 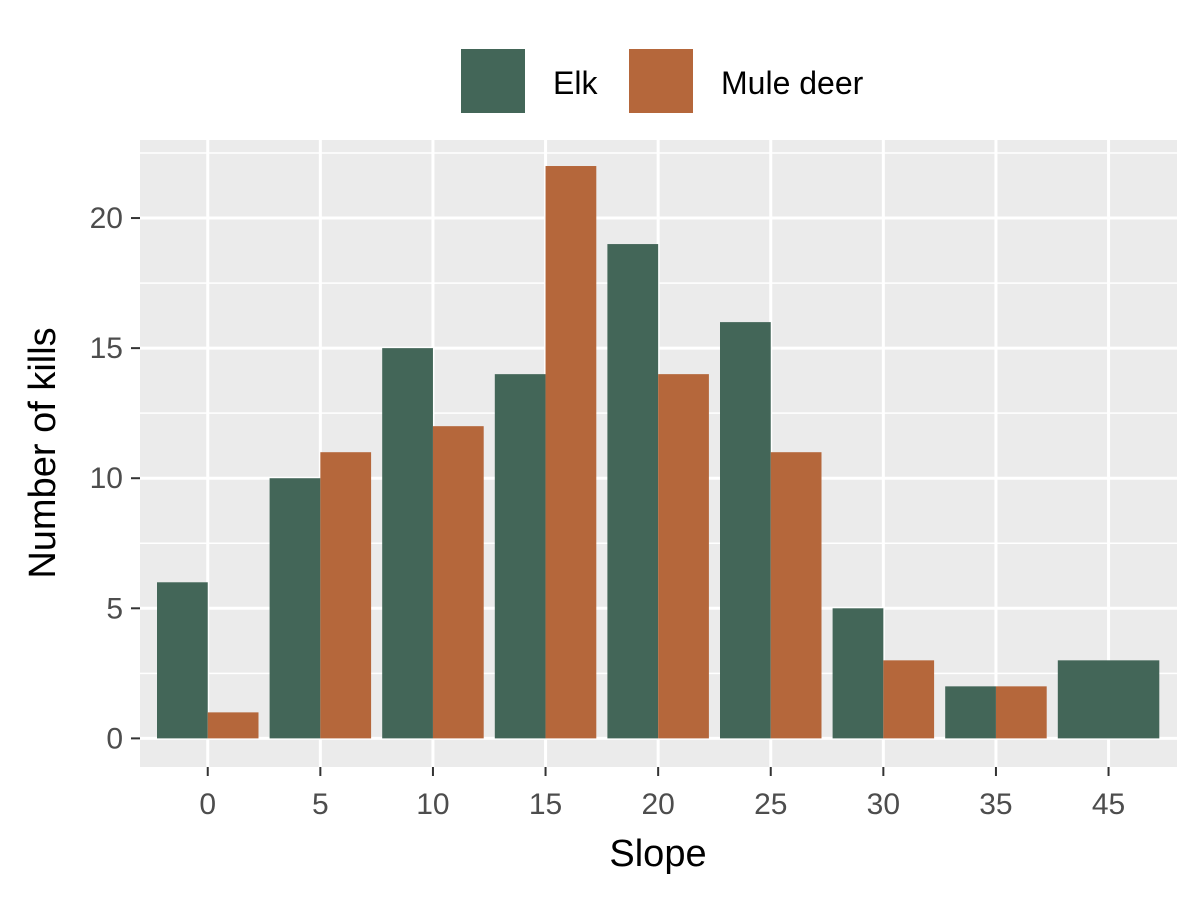 I want to click on x-tick-label: 25, so click(x=770, y=804).